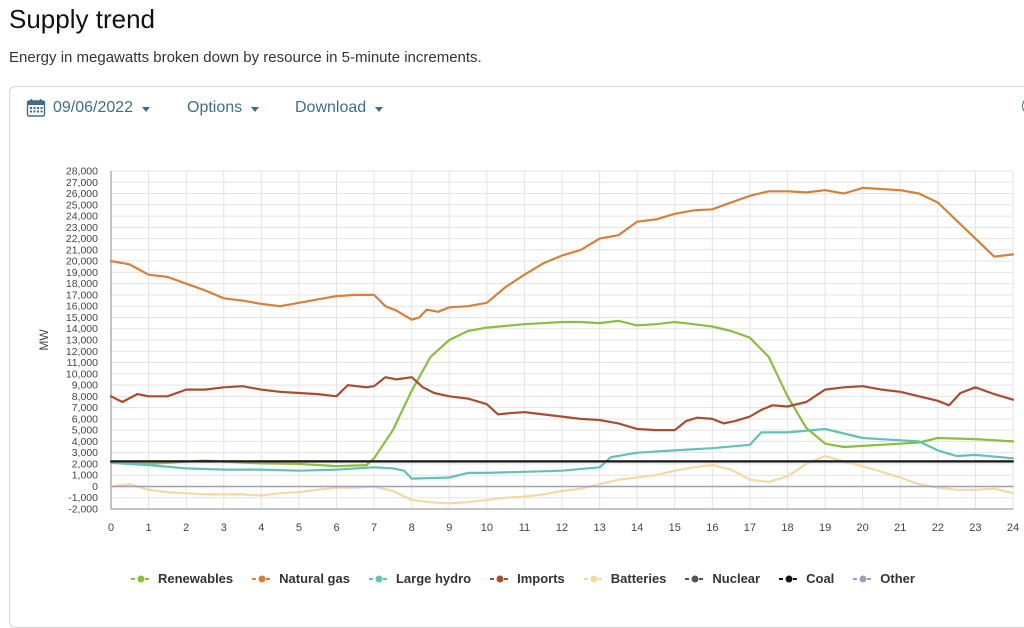  What do you see at coordinates (93, 107) in the screenshot?
I see `date-label: 09/06/2022` at bounding box center [93, 107].